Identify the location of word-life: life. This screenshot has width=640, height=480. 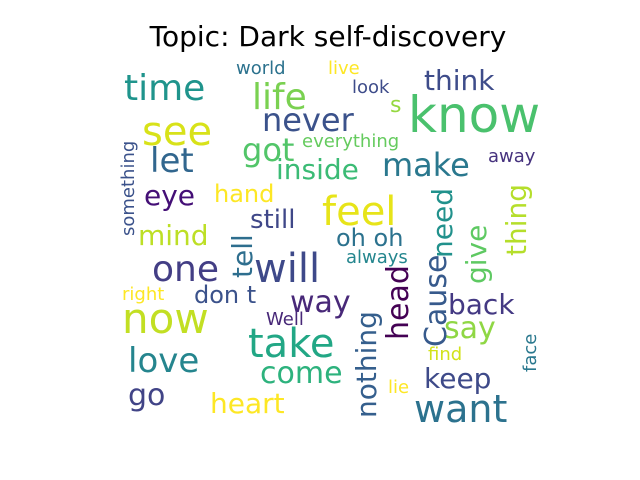
(279, 97).